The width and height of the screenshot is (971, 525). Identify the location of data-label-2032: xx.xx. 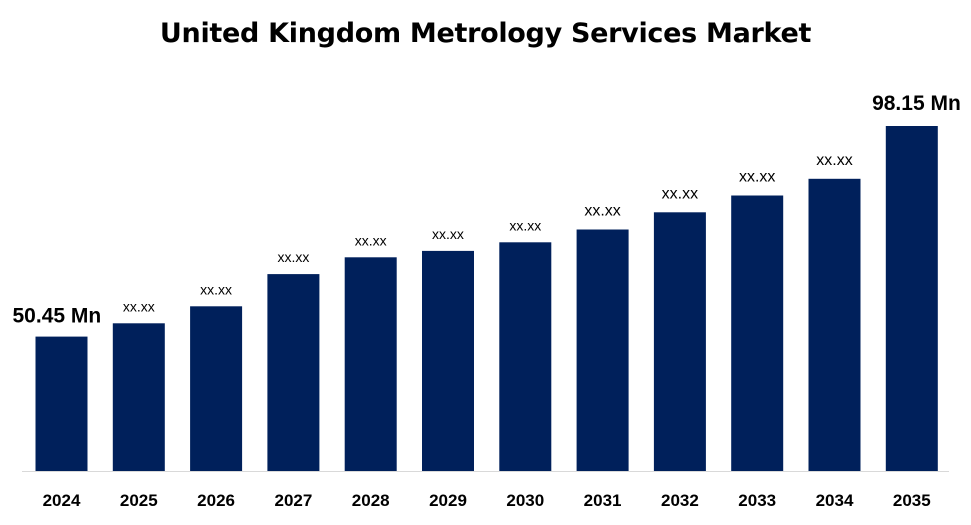
(680, 193).